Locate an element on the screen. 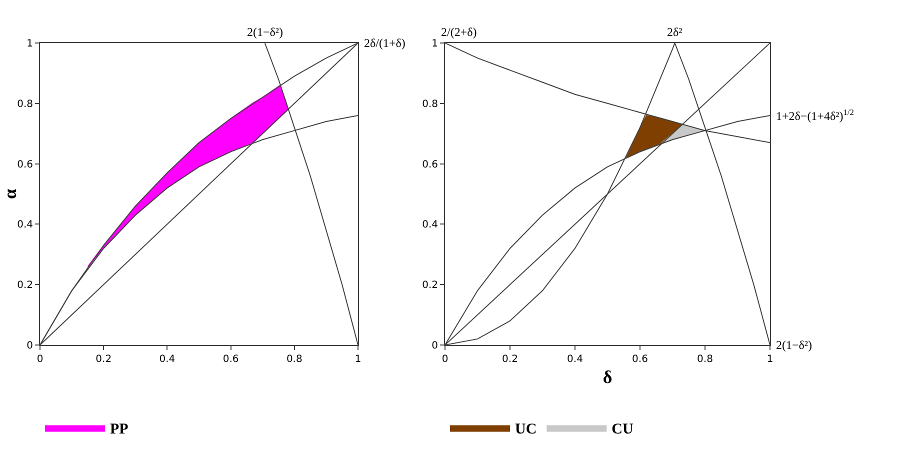 The image size is (897, 457). x-axis-title: δ is located at coordinates (607, 377).